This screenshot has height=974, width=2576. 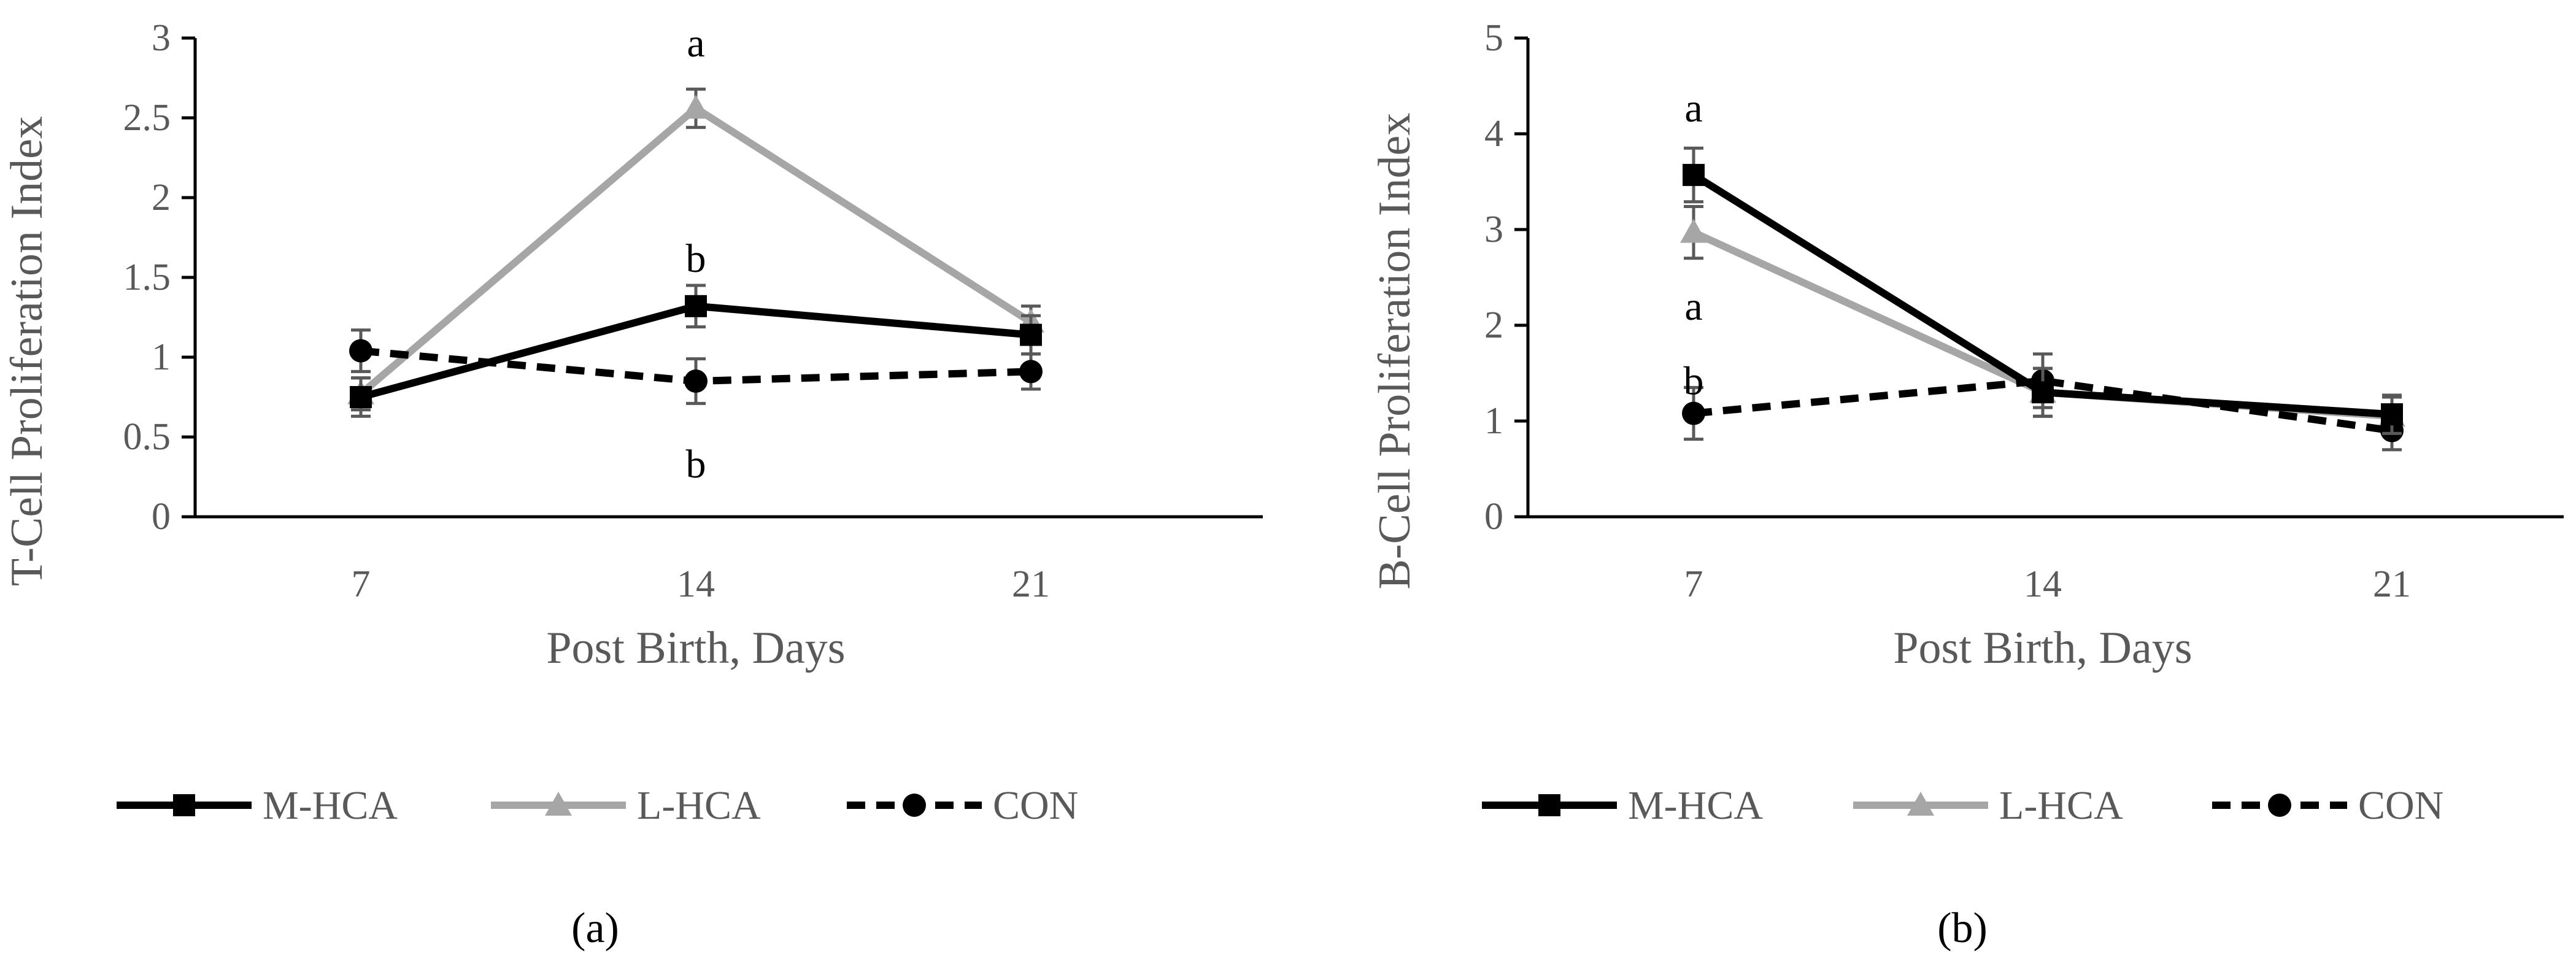 I want to click on series-con, so click(x=696, y=367).